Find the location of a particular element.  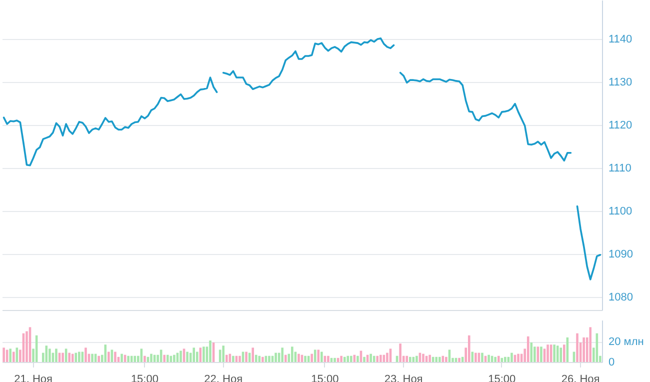

y-tick-label: 1140 is located at coordinates (620, 39).